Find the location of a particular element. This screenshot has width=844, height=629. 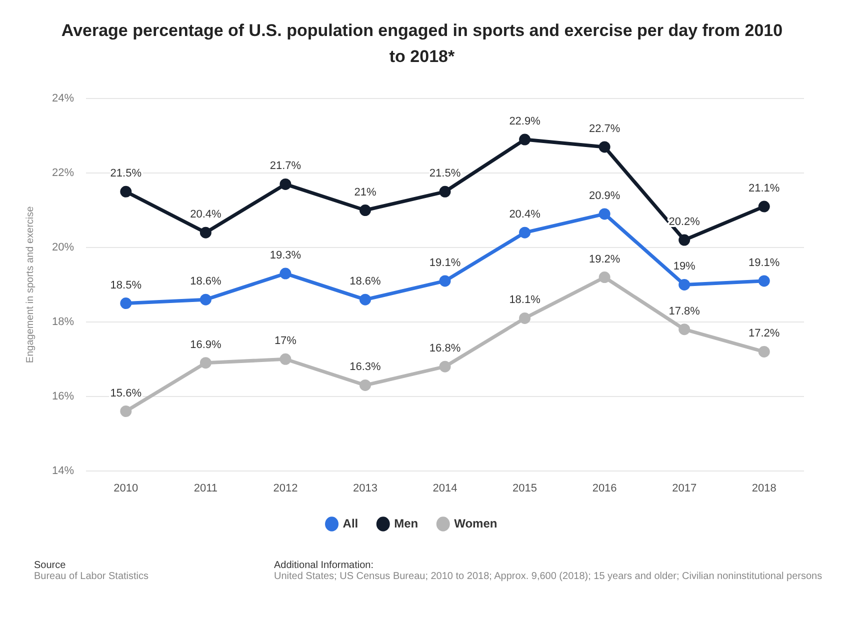

data-label: 16.3% is located at coordinates (366, 367).